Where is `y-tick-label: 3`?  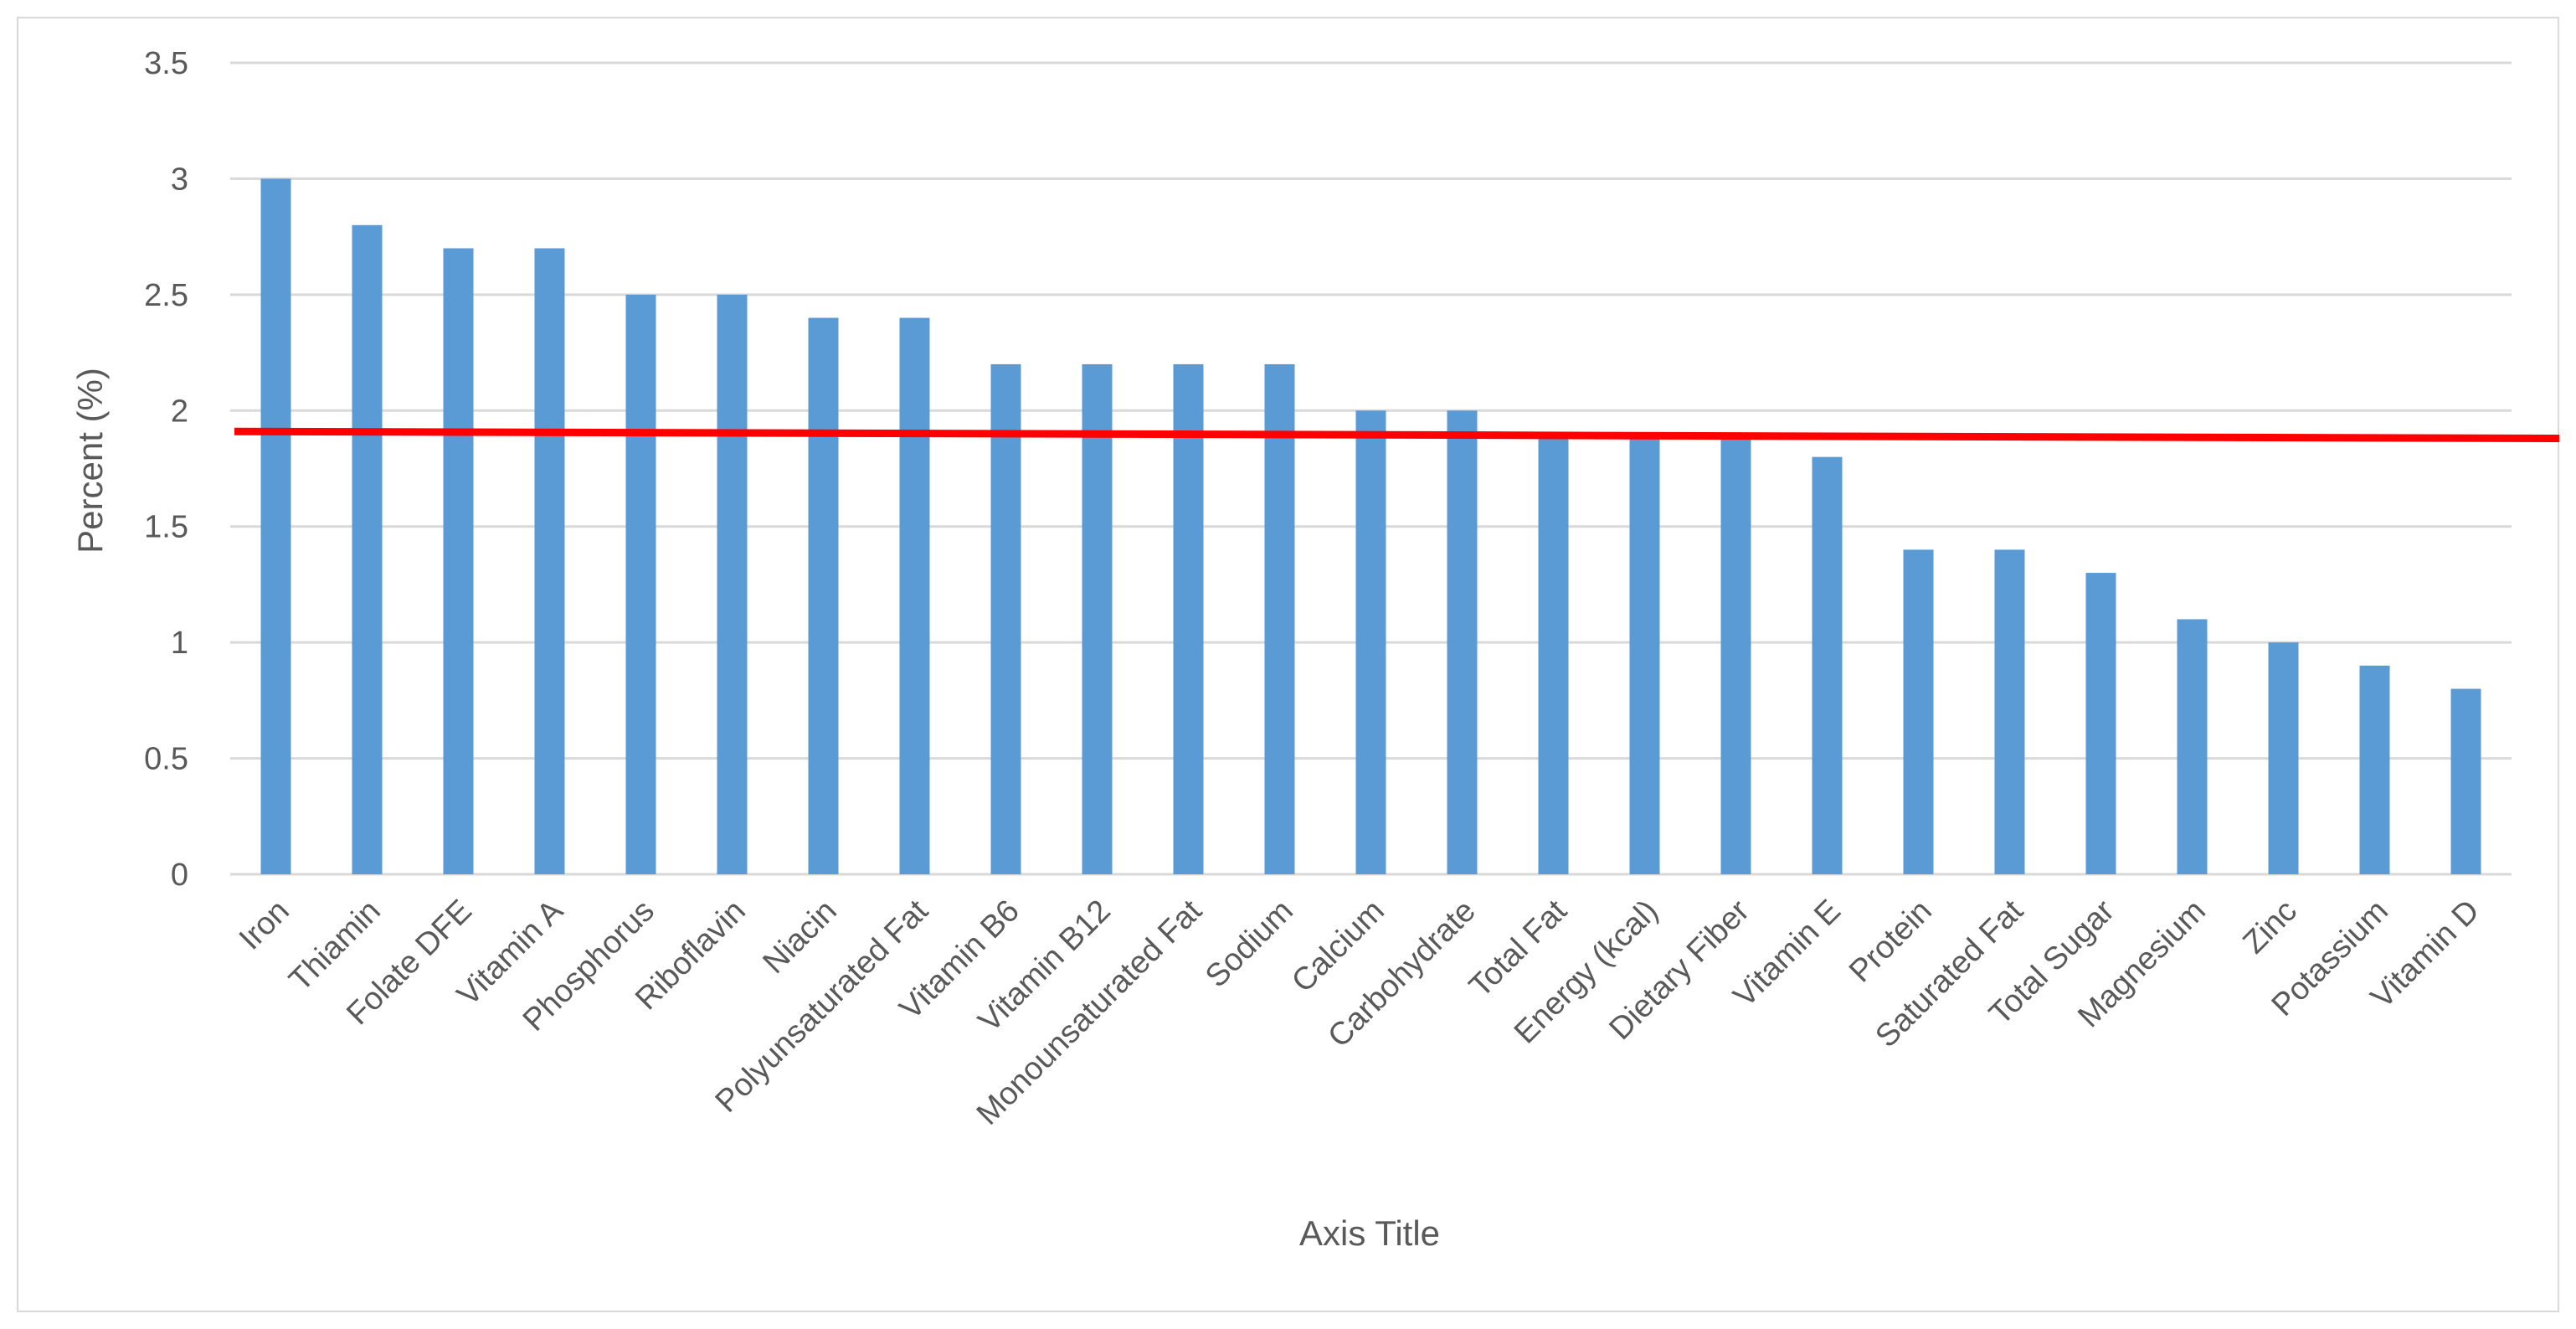
y-tick-label: 3 is located at coordinates (179, 179).